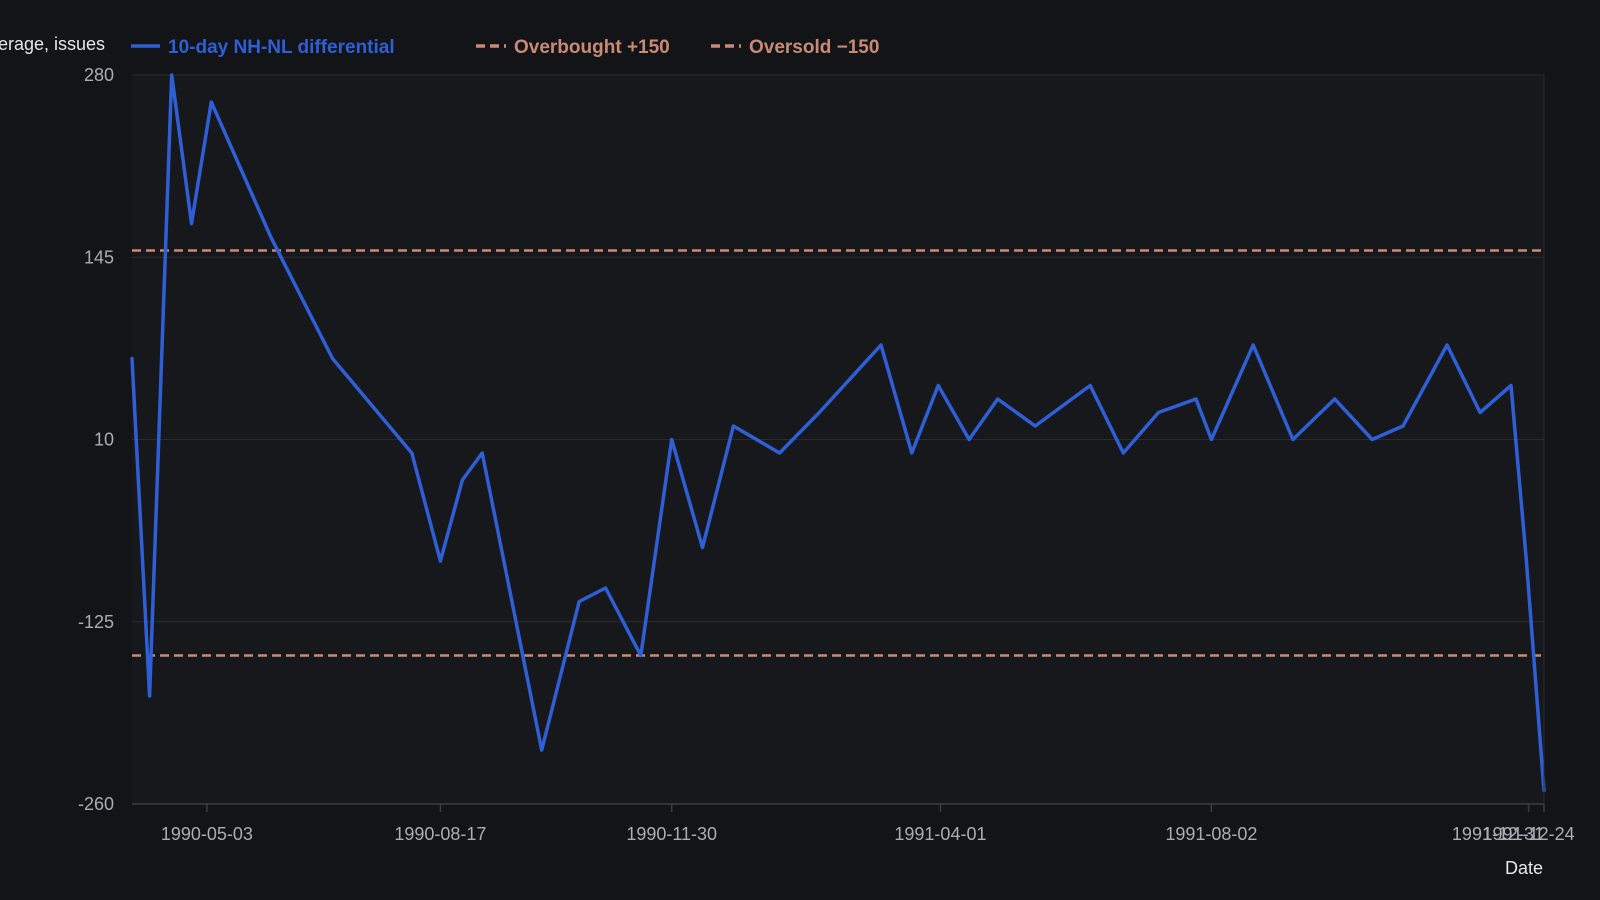 The height and width of the screenshot is (900, 1600). Describe the element at coordinates (99, 257) in the screenshot. I see `y-tick-label: 145` at that location.